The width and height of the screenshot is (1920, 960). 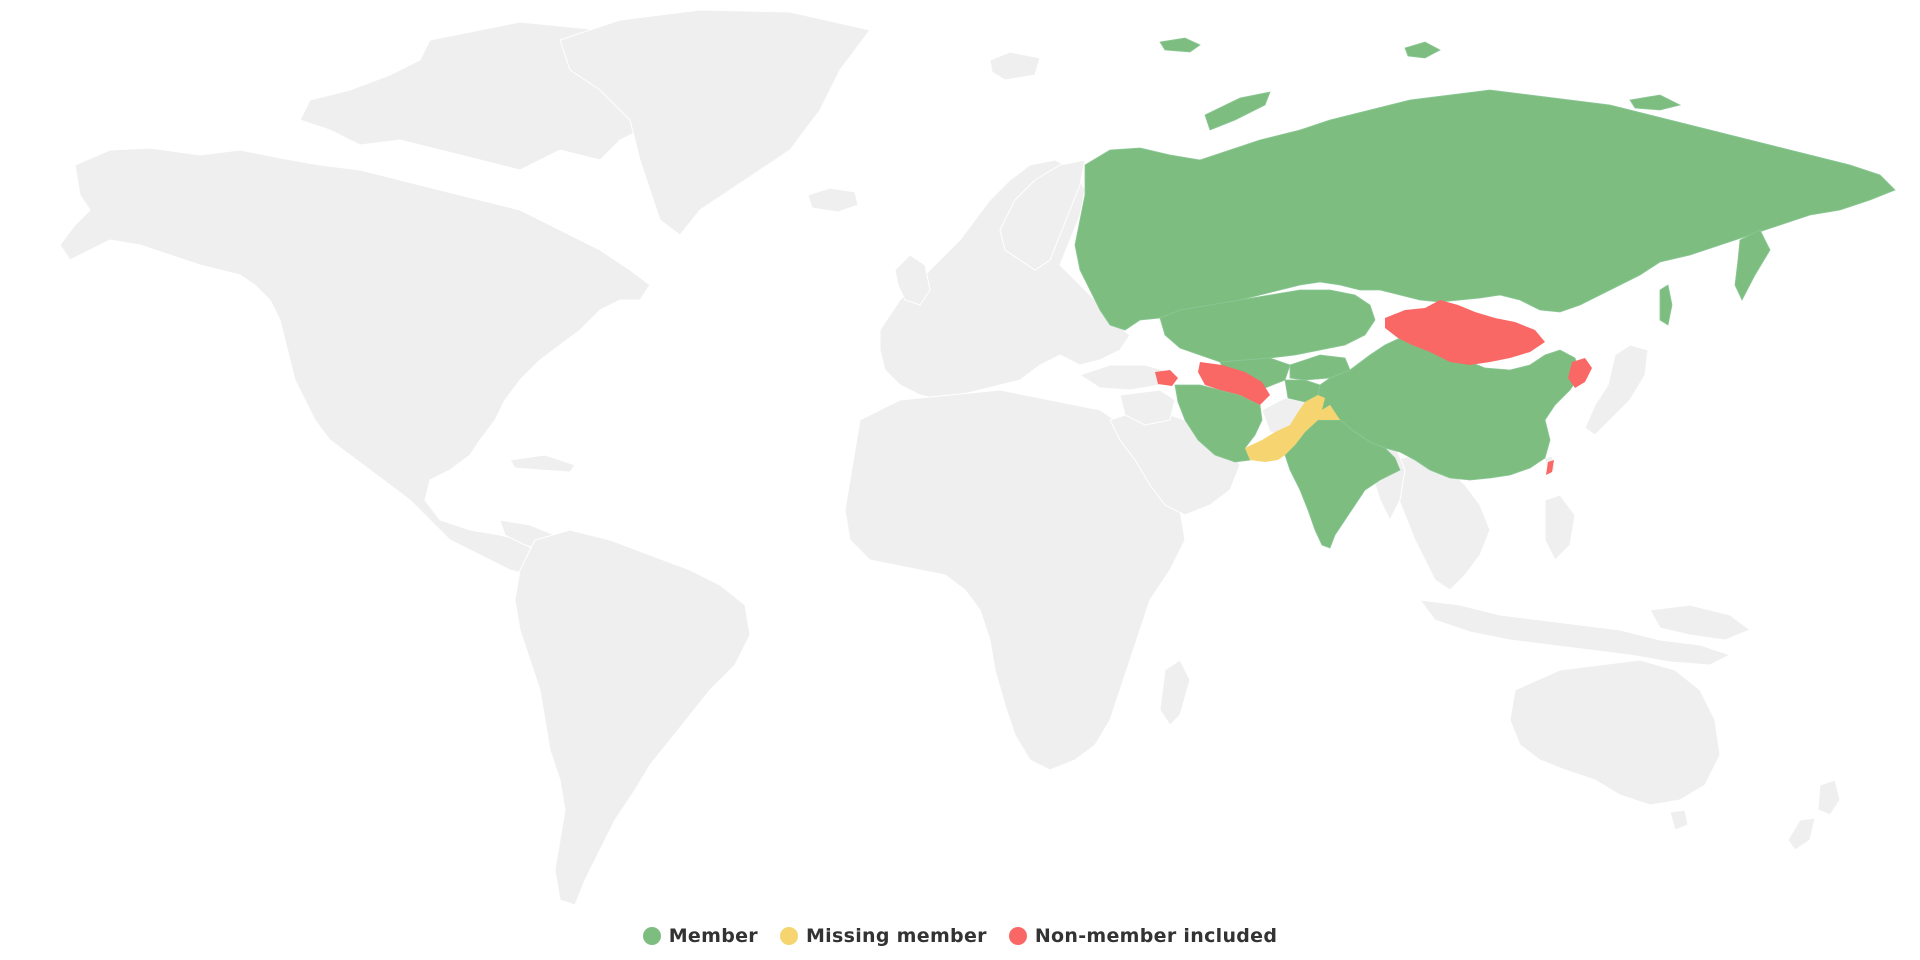 What do you see at coordinates (1485, 210) in the screenshot?
I see `country-russia` at bounding box center [1485, 210].